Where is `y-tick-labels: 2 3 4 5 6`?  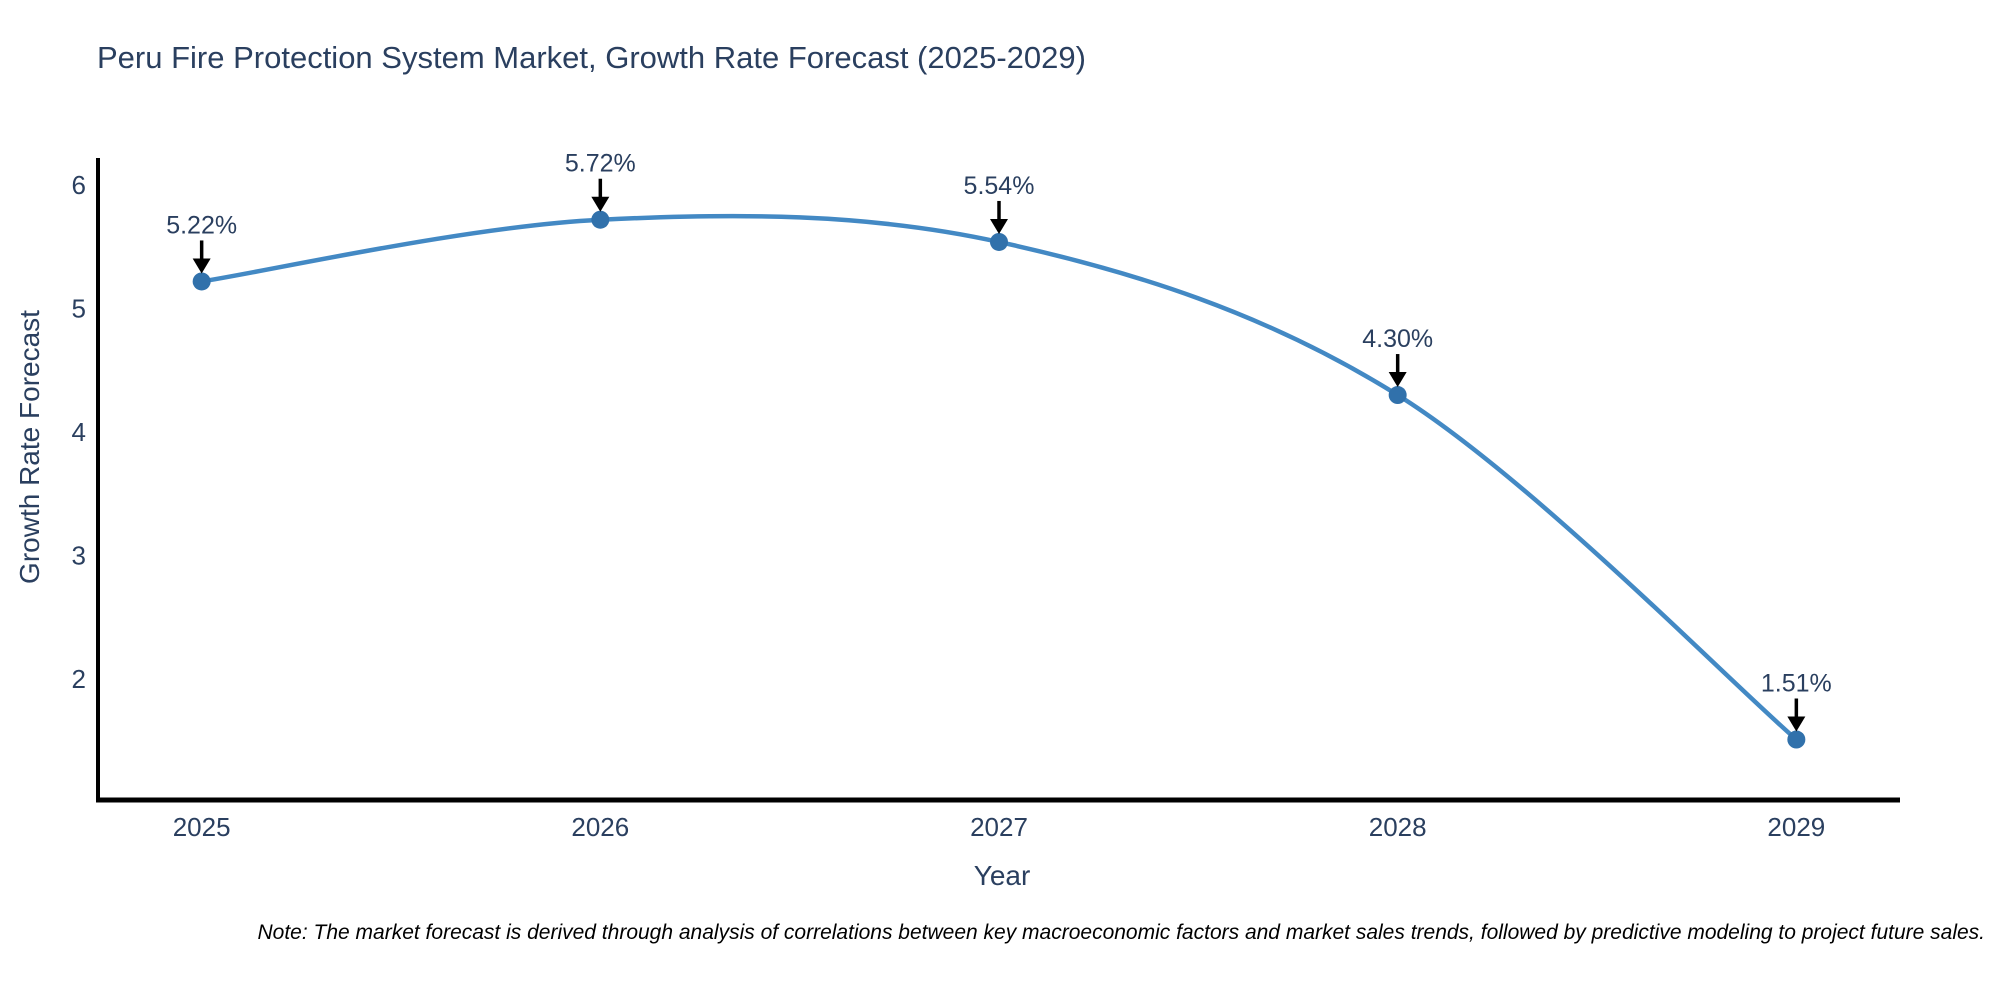
y-tick-labels: 2 3 4 5 6 is located at coordinates (79, 432).